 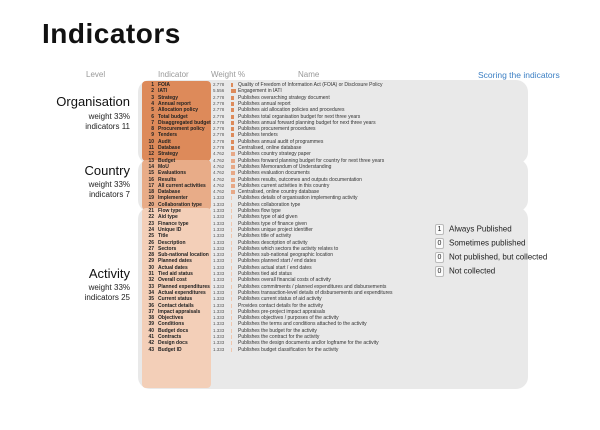 I want to click on indicator-description: Centralised, online database, so click(x=270, y=148).